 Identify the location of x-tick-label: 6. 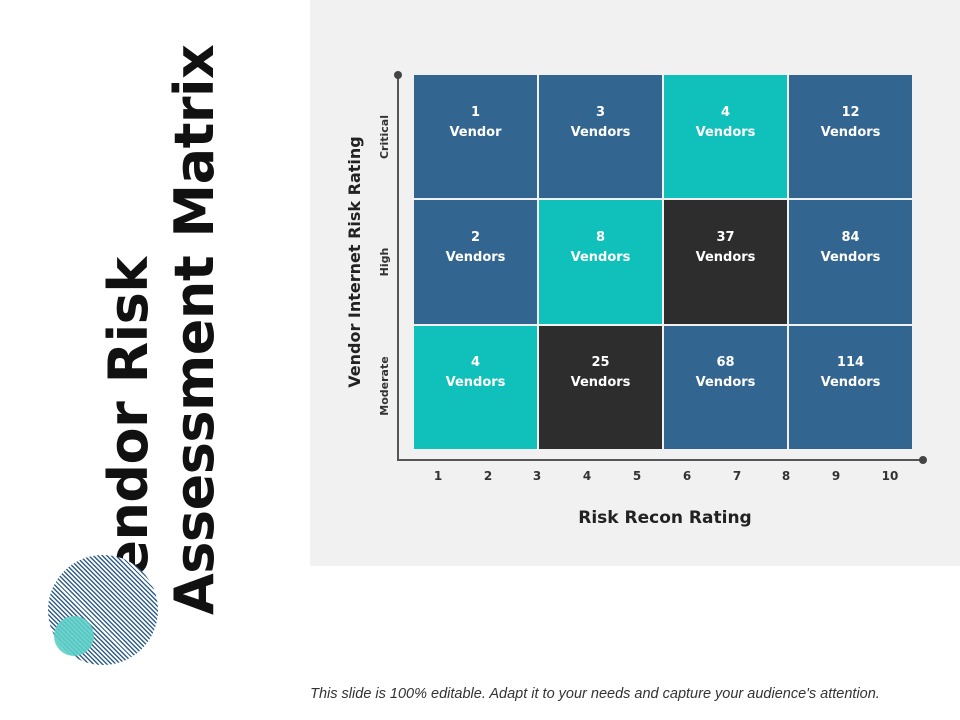
(687, 476).